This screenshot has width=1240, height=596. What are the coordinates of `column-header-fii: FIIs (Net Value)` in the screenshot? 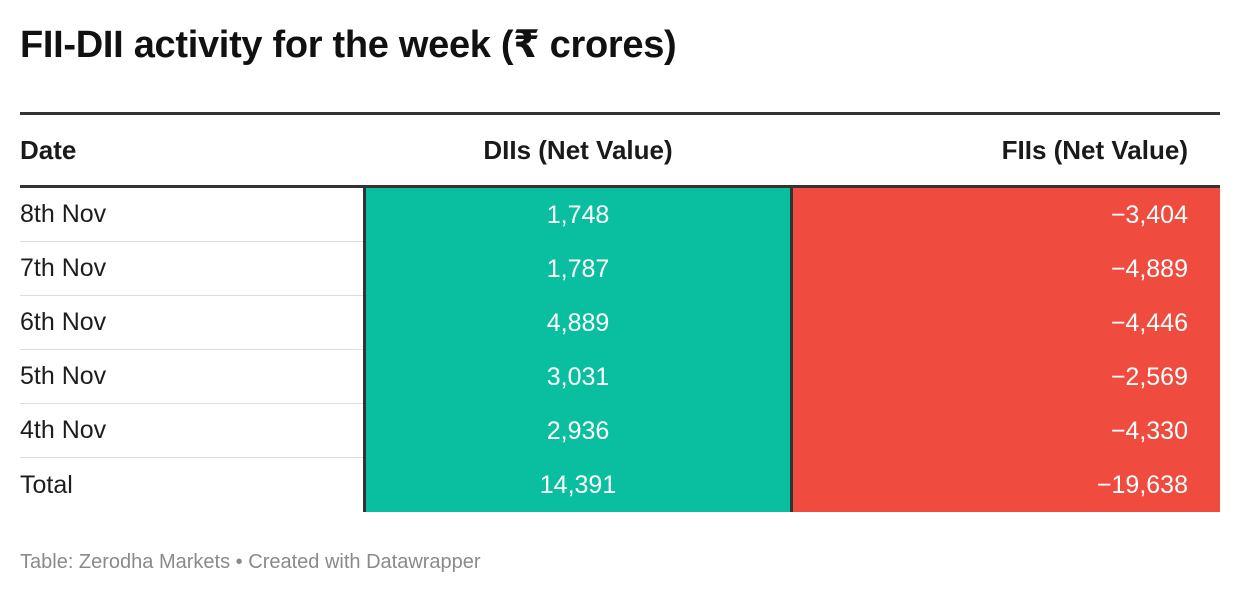 It's located at (1094, 149).